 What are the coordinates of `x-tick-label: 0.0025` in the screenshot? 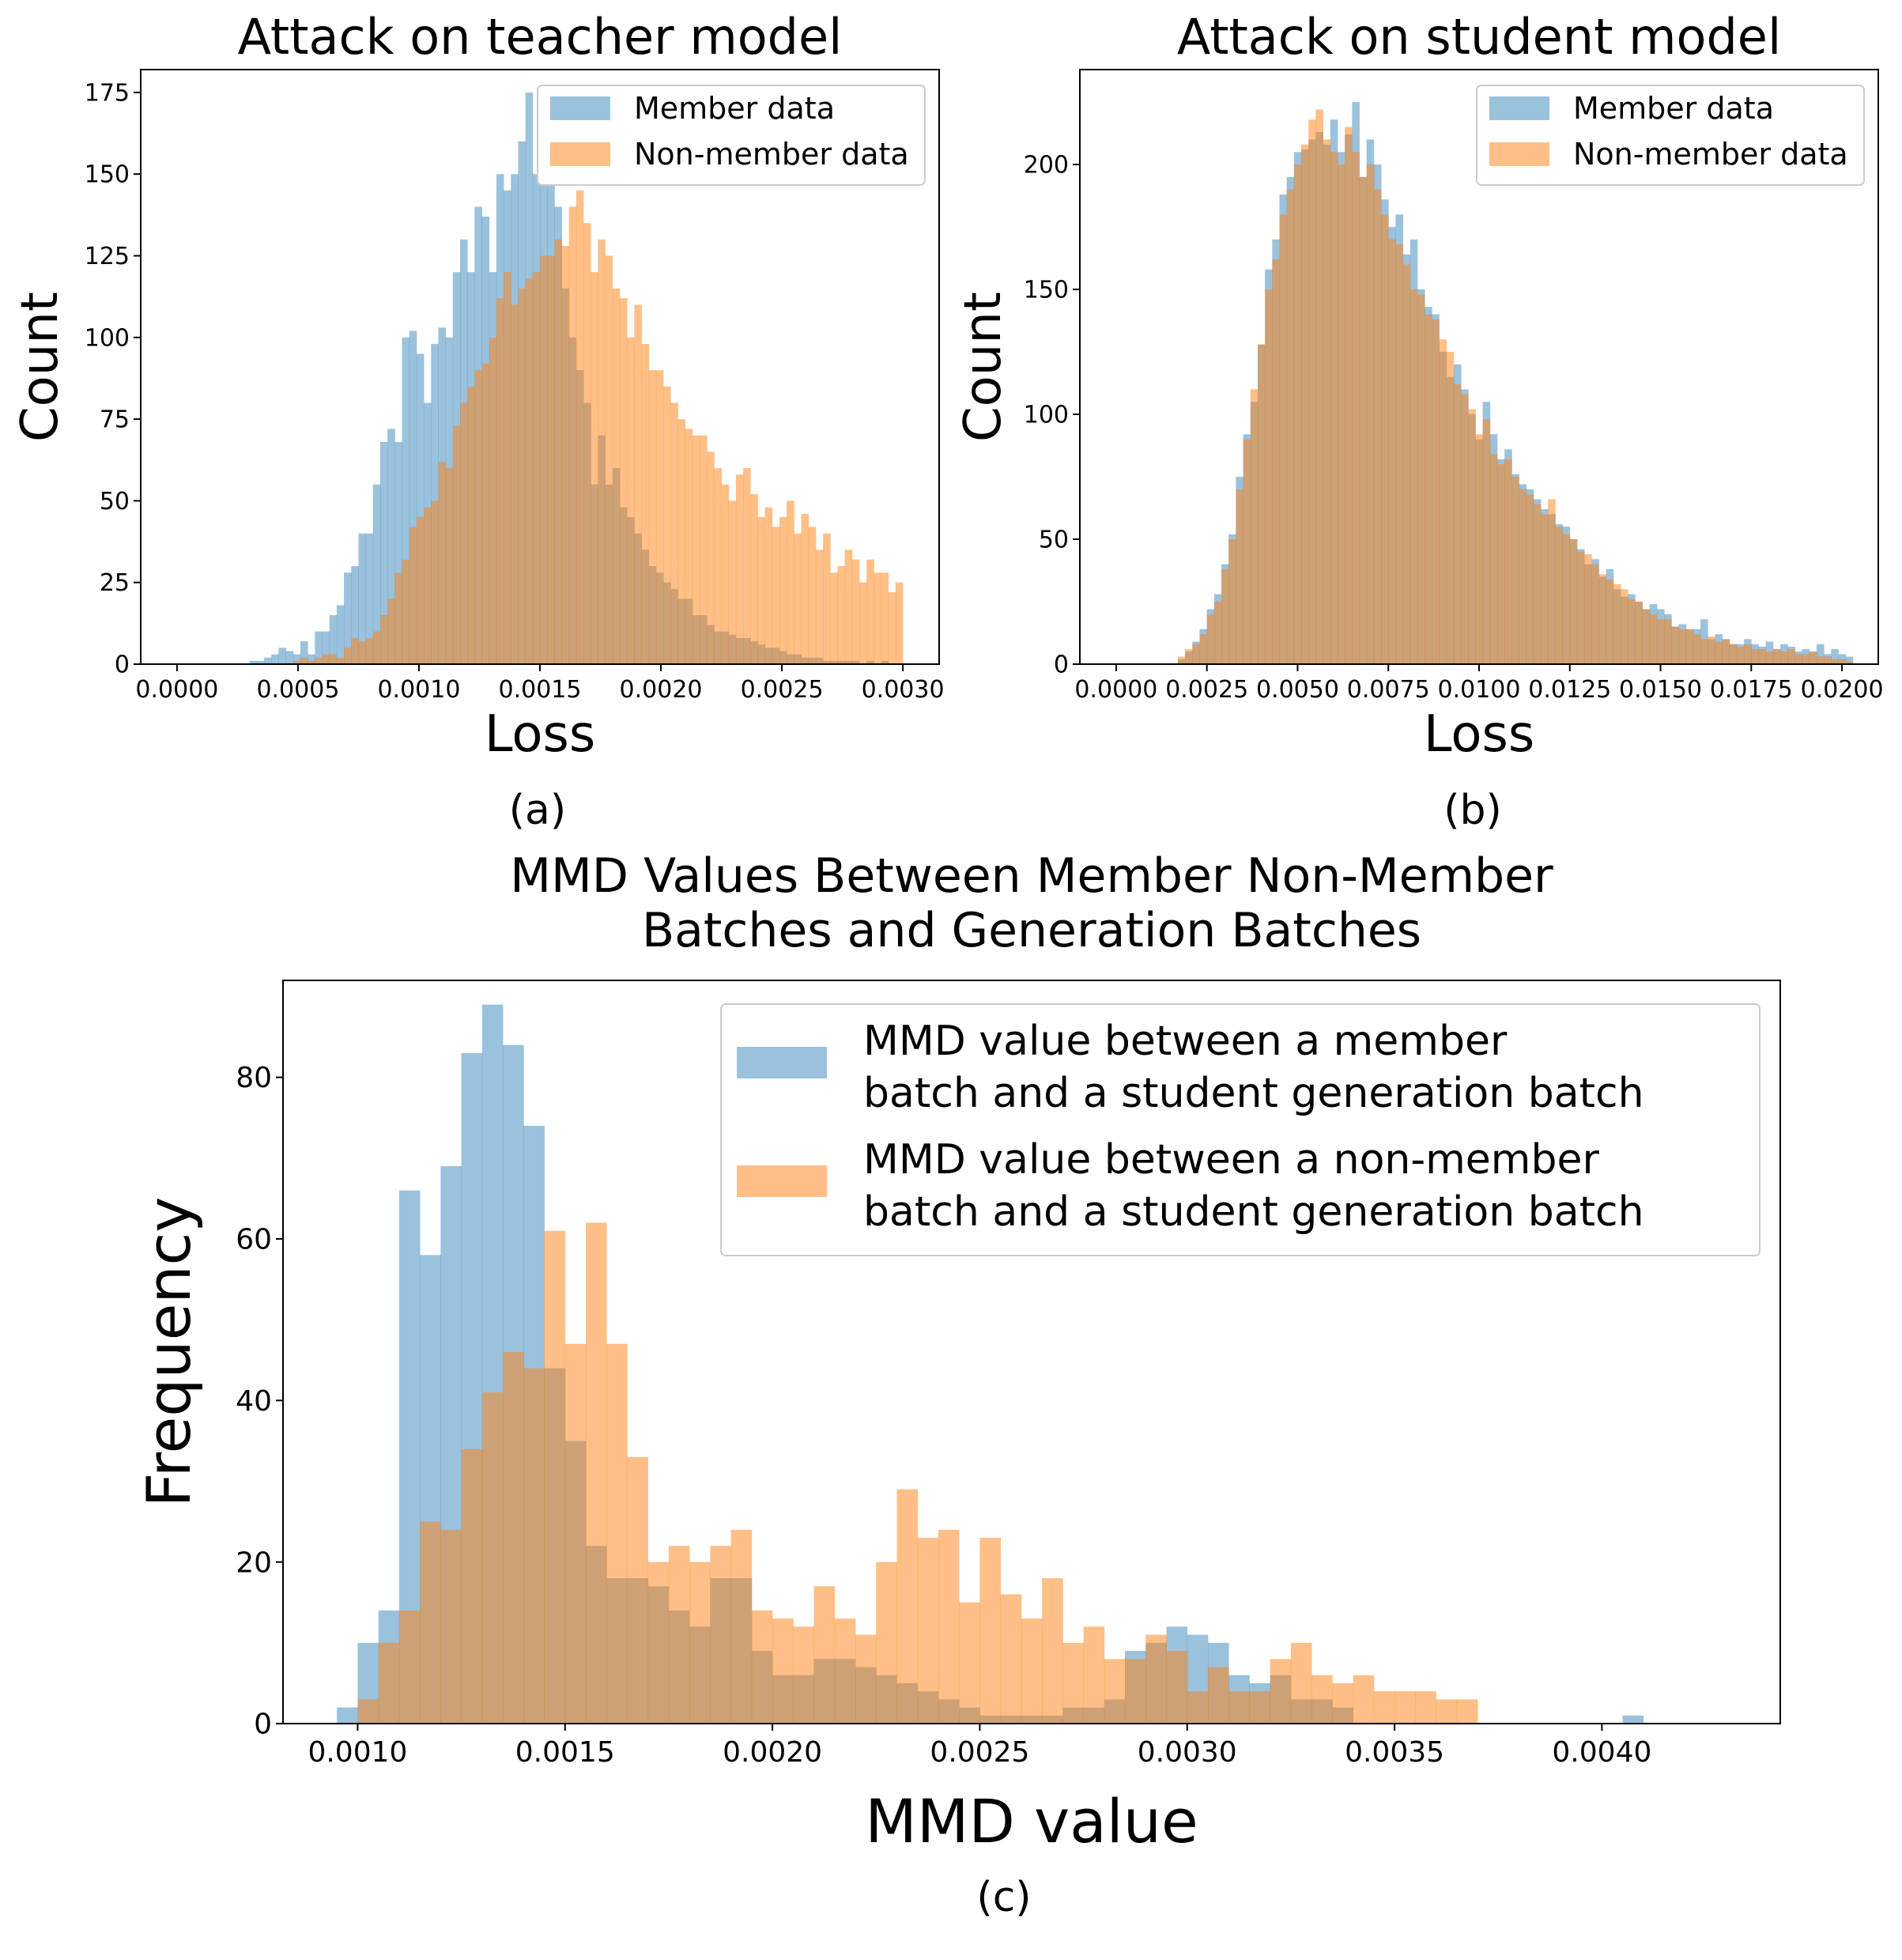 It's located at (979, 1752).